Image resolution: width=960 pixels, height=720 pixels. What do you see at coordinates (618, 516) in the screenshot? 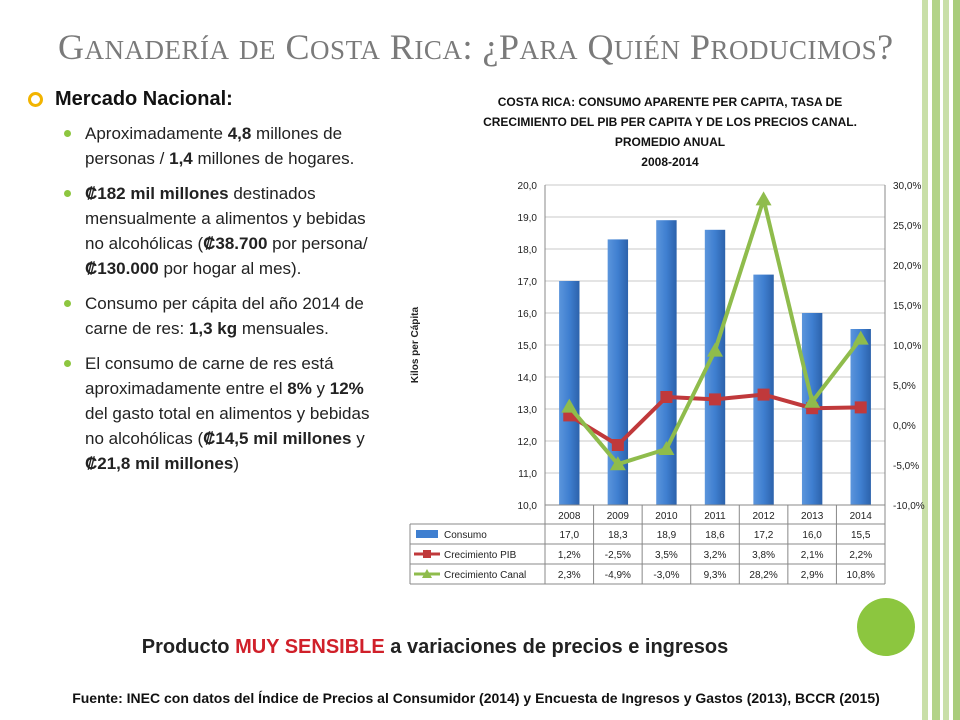
I see `x-category-label: 2009` at bounding box center [618, 516].